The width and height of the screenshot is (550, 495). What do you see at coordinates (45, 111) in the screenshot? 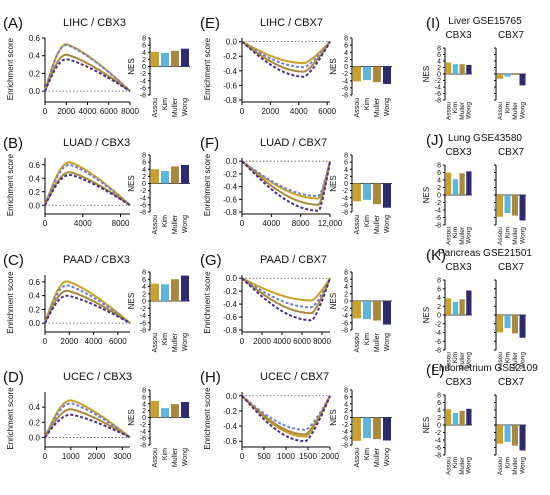
I see `x-tick-label: 0` at bounding box center [45, 111].